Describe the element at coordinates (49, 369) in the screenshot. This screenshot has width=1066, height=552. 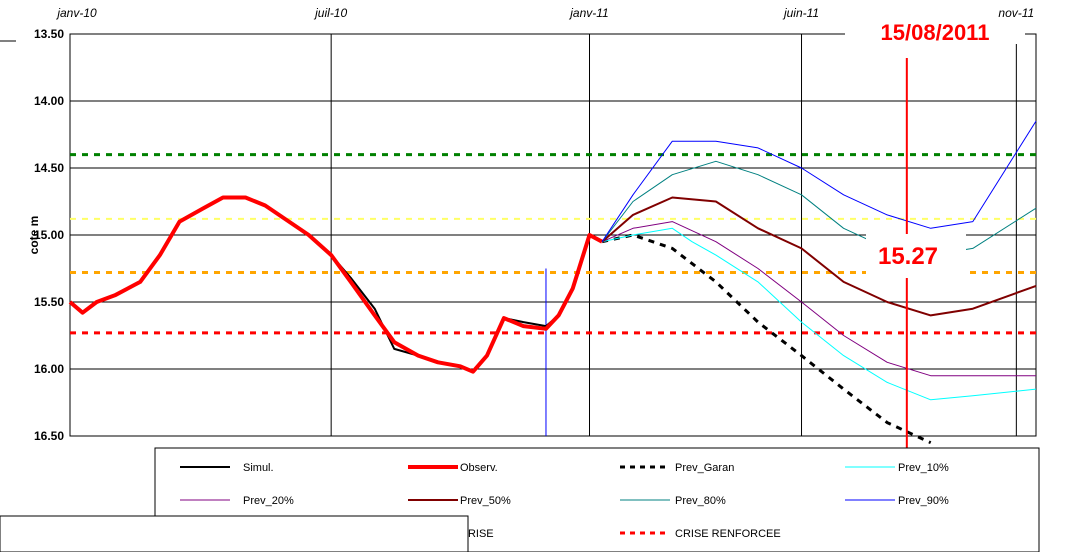
I see `y-tick-label: 16.00` at that location.